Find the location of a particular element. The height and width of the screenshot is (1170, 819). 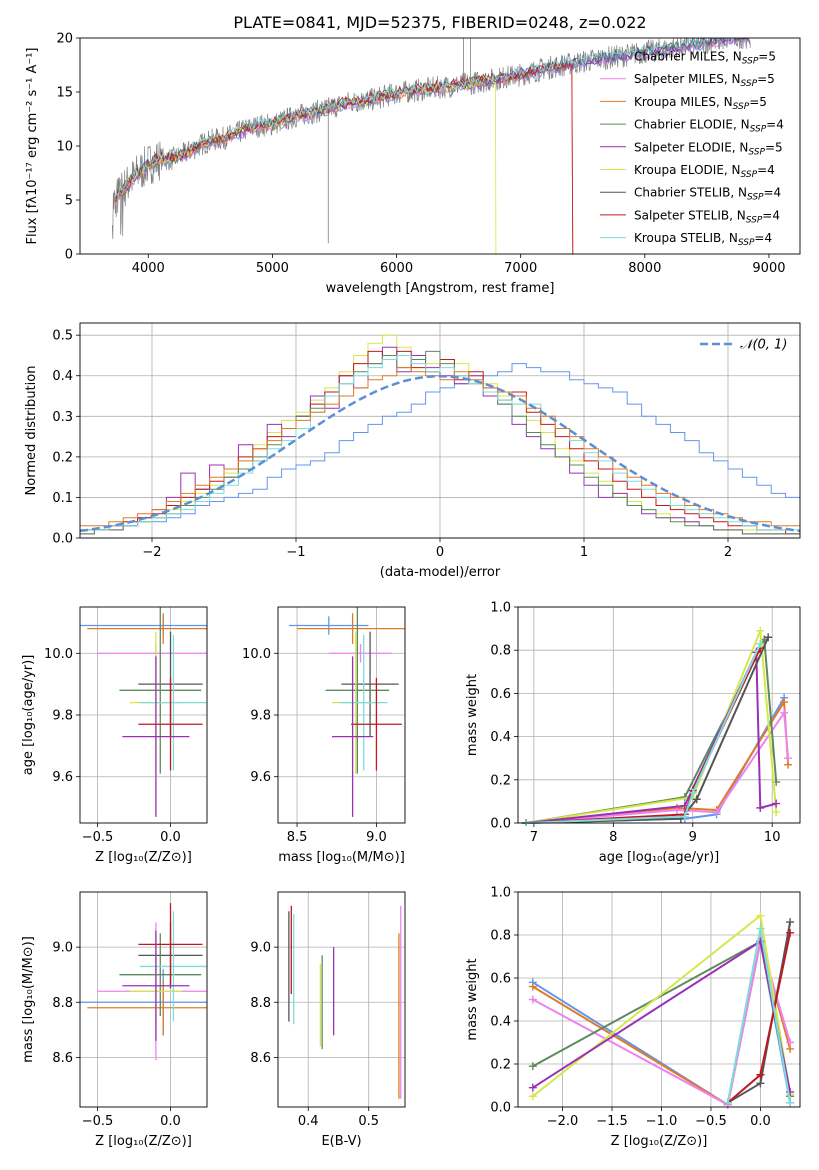

histogram-step-line is located at coordinates (440, 443).